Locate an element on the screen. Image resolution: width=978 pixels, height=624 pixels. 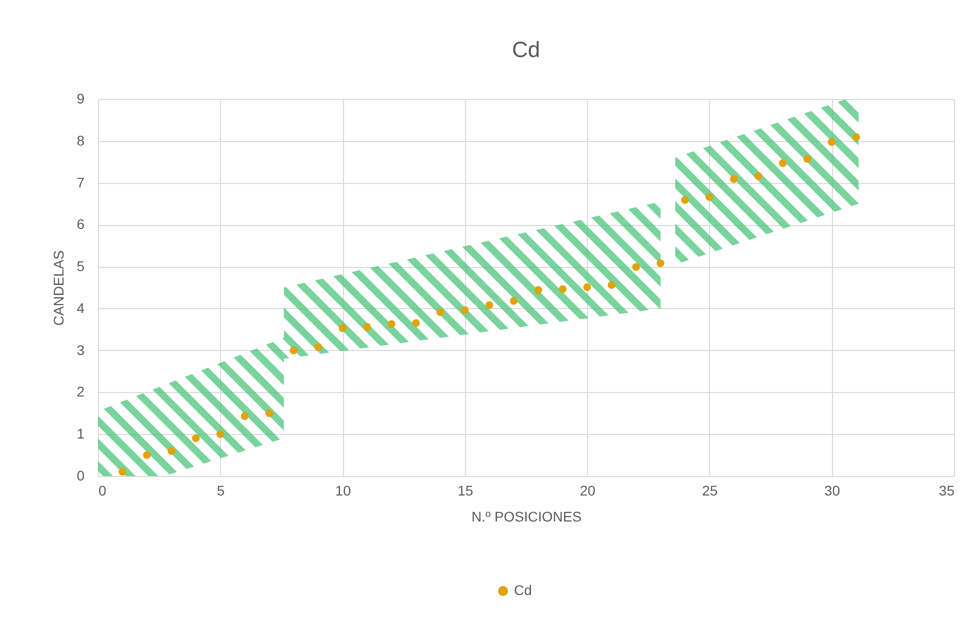
y-tick-label: 0 is located at coordinates (80, 476).